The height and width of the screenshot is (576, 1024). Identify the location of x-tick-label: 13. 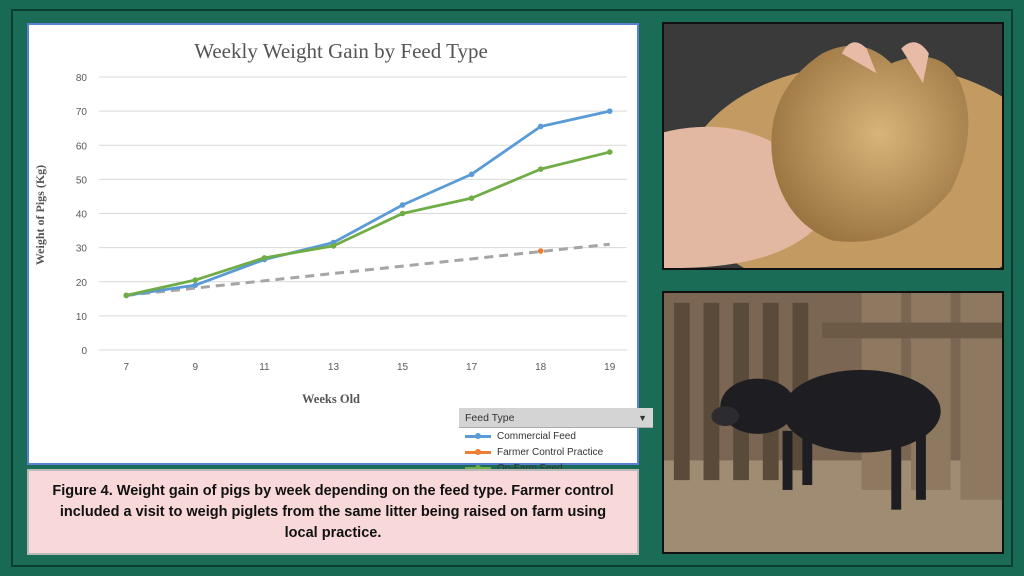
(334, 367).